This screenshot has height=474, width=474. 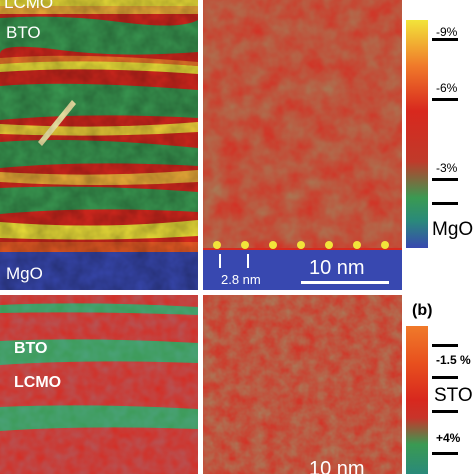 I want to click on colorbar-top-label-3: -3%, so click(x=447, y=168).